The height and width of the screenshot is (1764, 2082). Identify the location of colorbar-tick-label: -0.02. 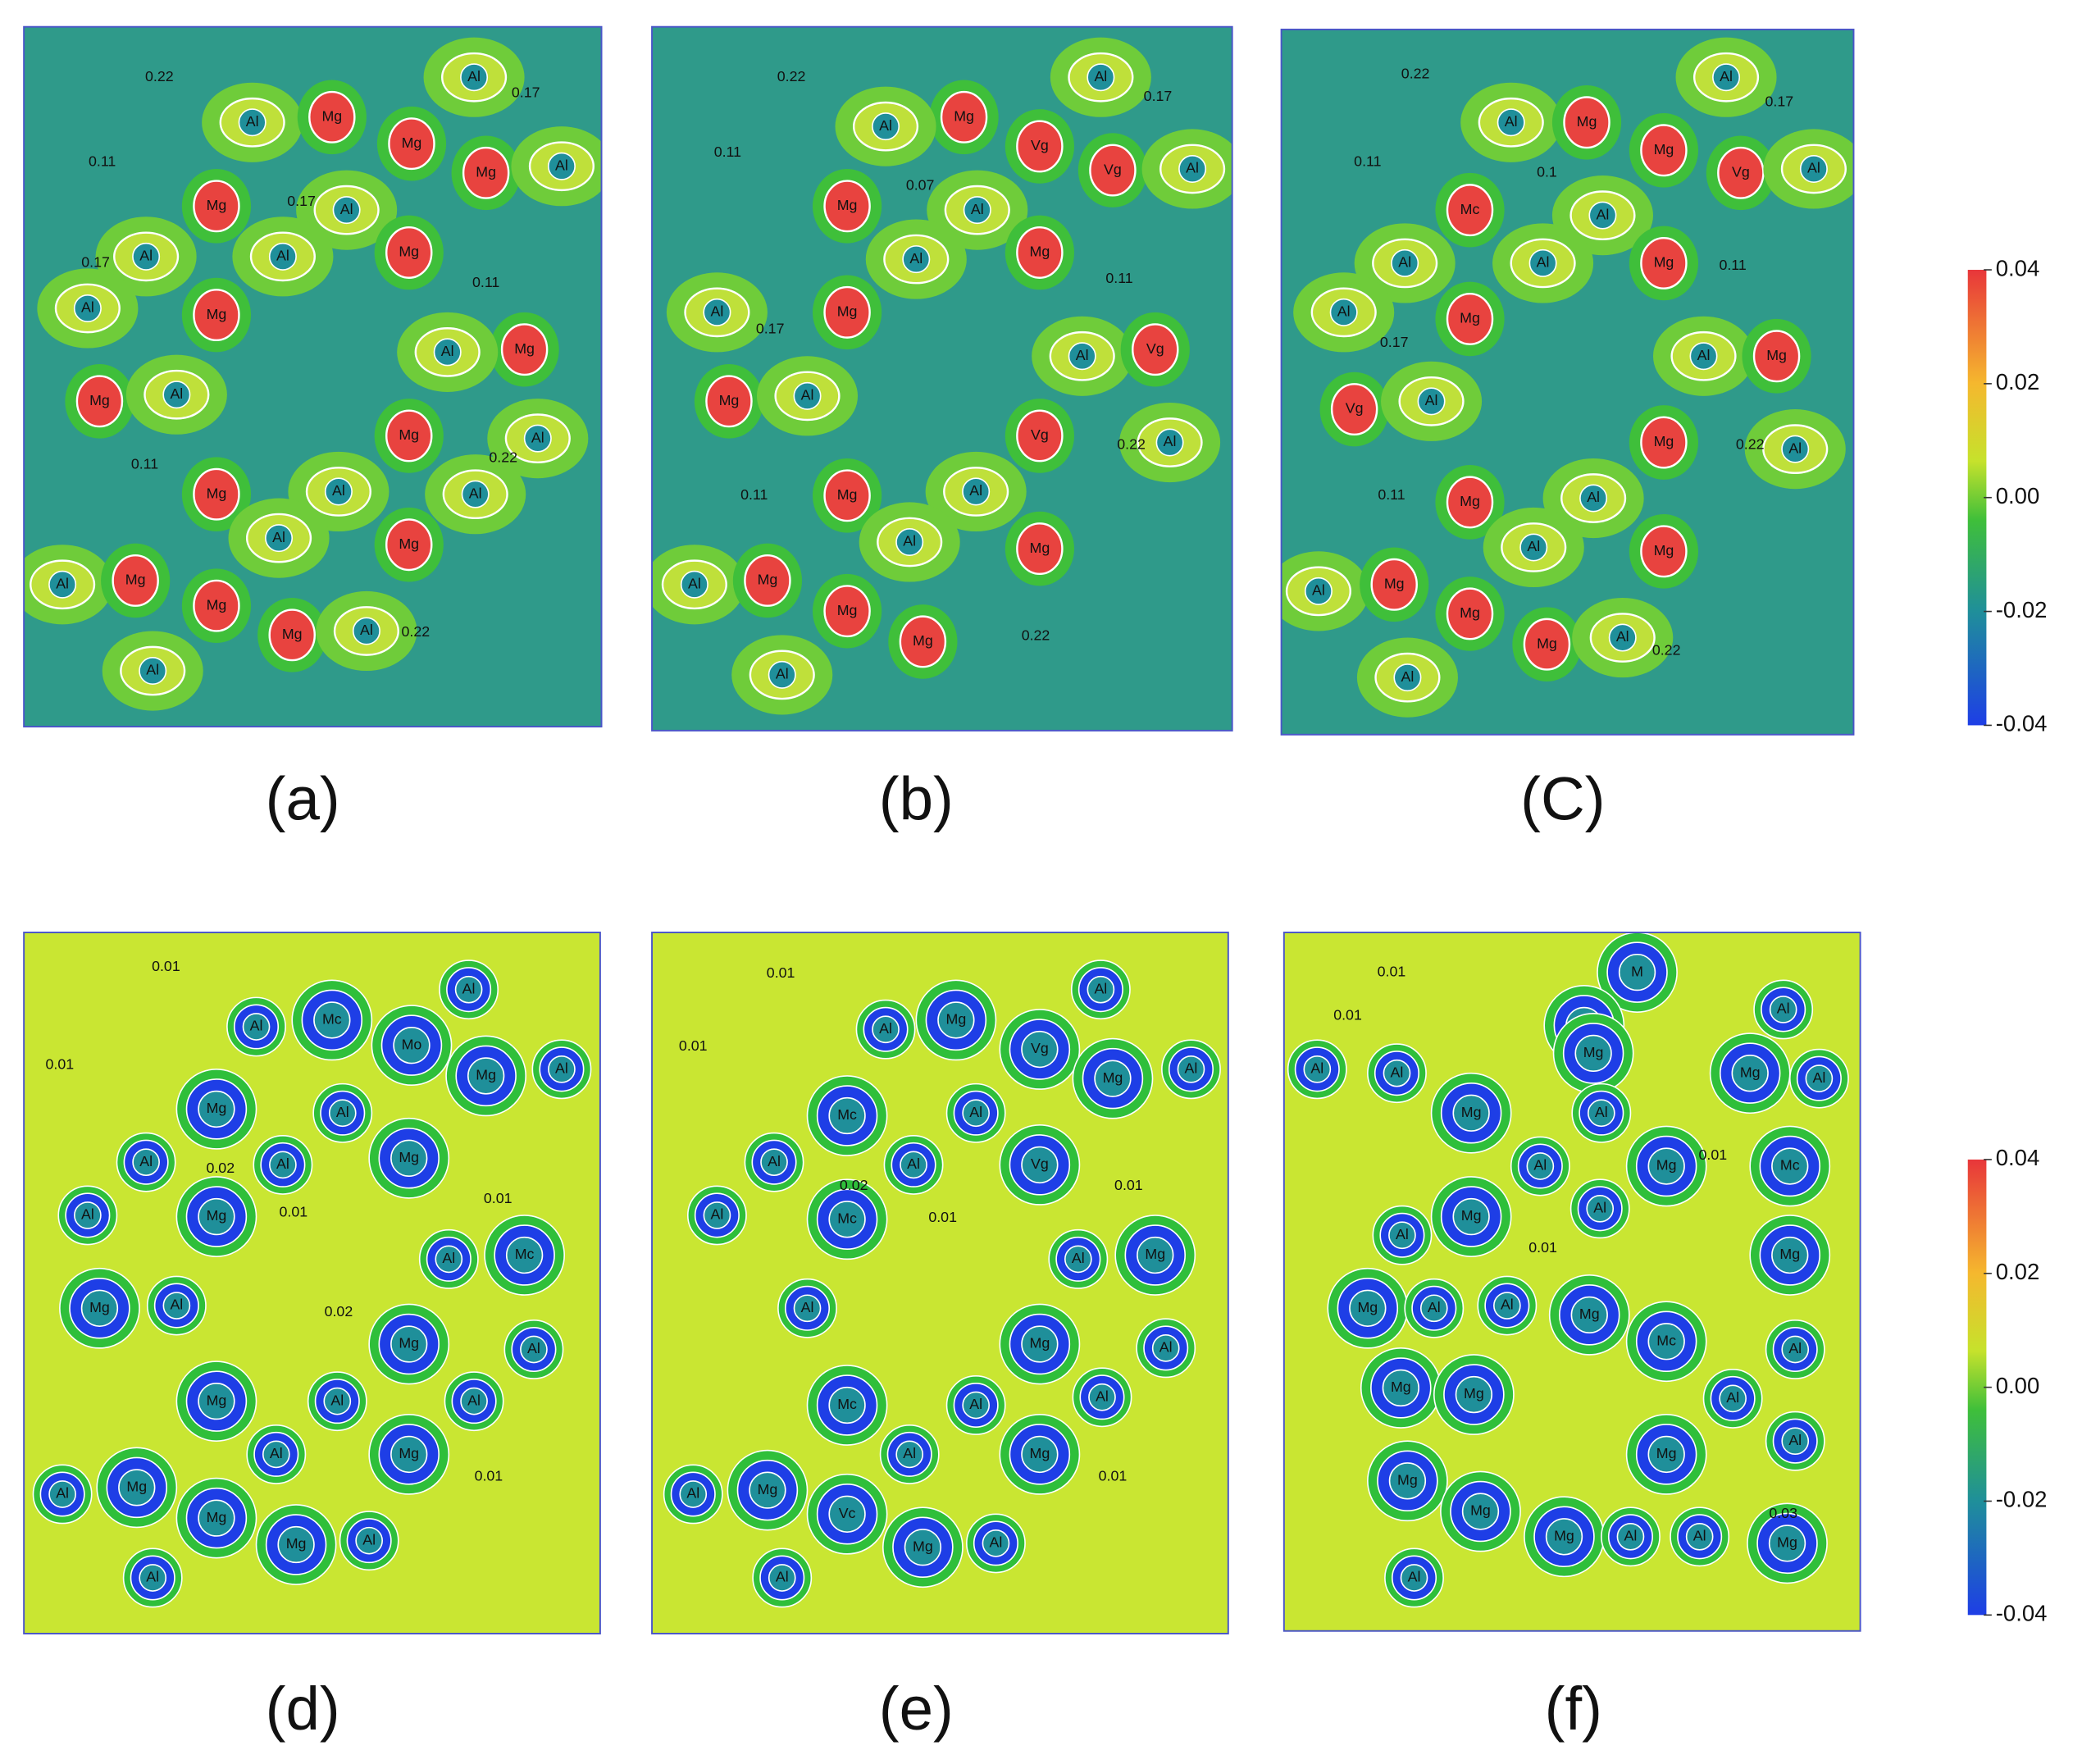
(2022, 1500).